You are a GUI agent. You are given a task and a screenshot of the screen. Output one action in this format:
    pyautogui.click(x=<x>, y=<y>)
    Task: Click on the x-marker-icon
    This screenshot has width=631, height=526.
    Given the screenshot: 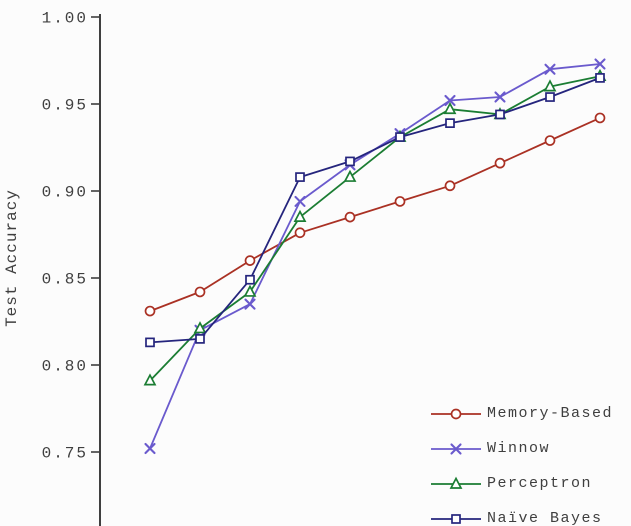 What is the action you would take?
    pyautogui.click(x=456, y=448)
    